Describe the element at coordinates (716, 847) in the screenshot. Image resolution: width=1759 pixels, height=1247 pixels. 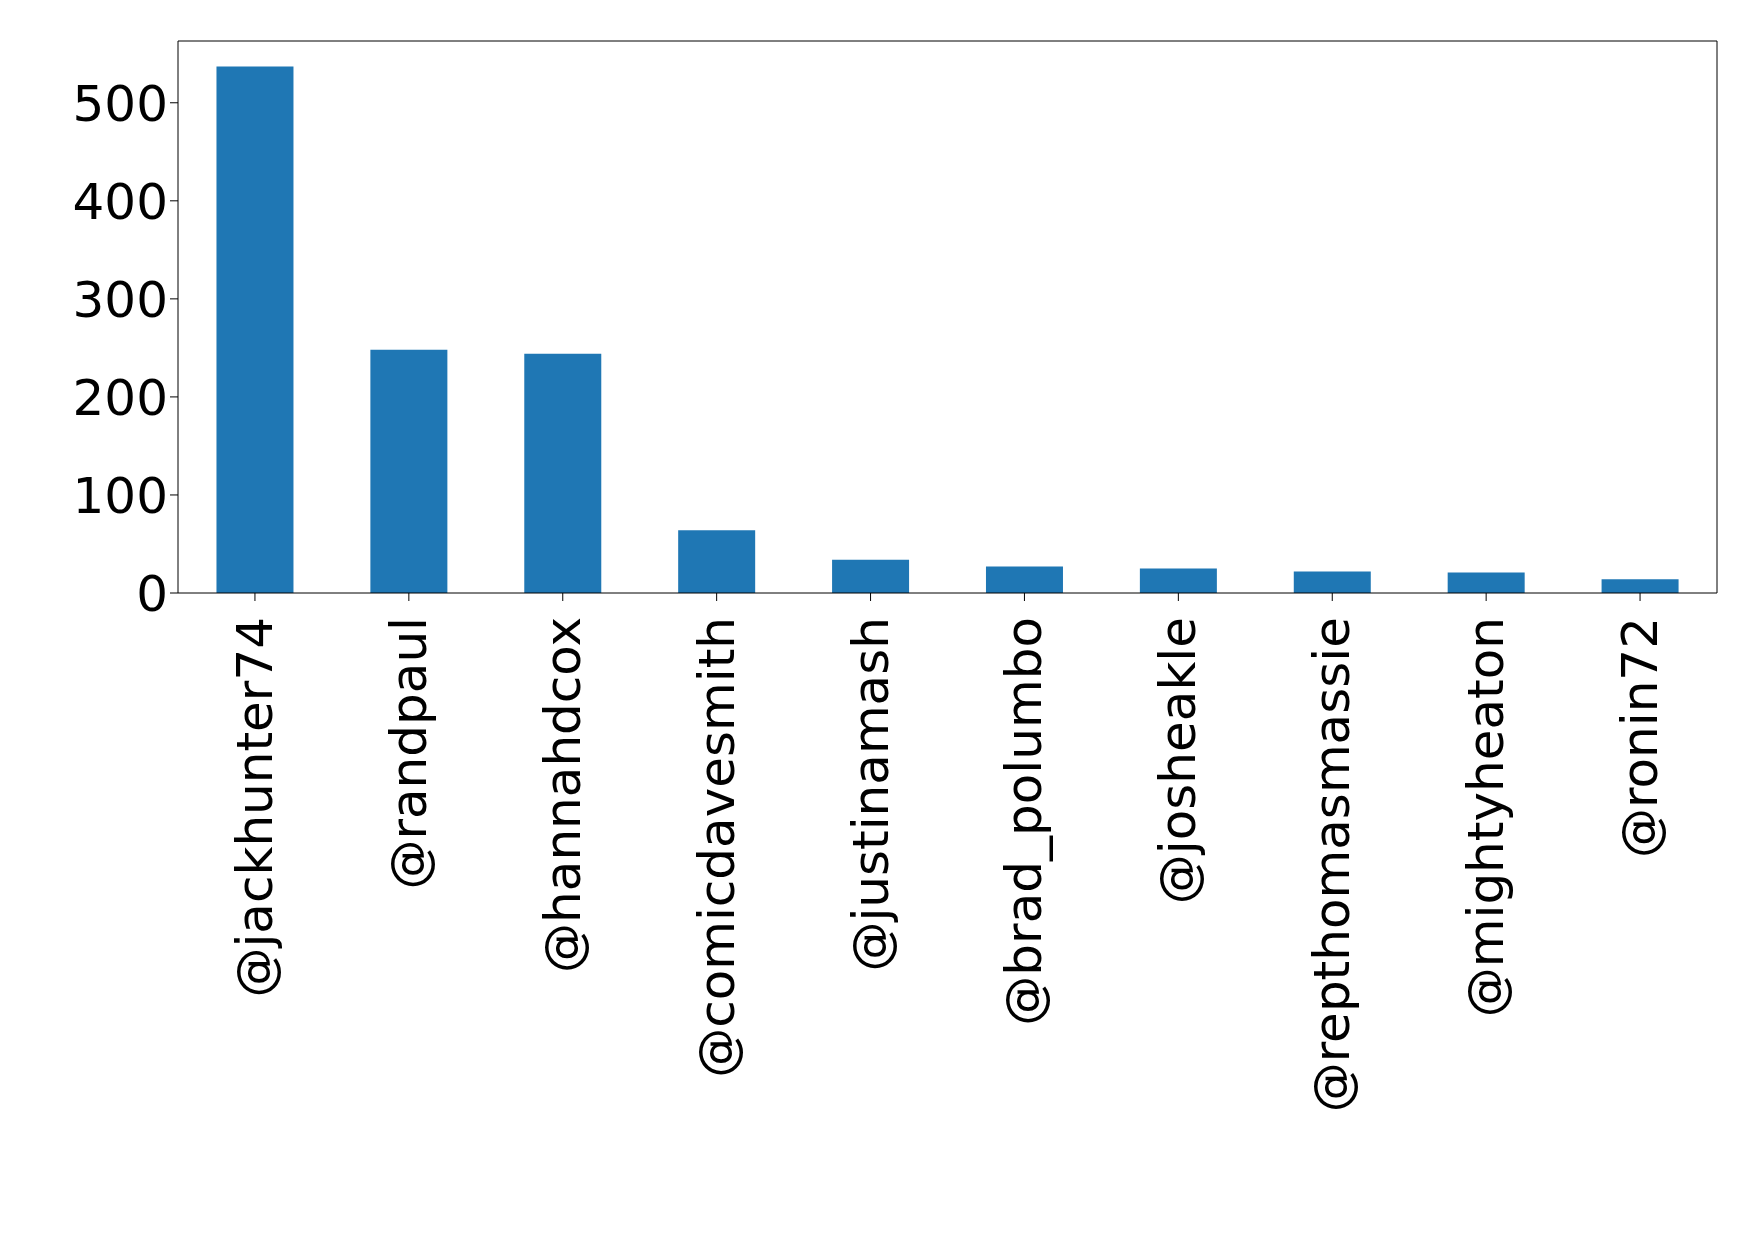
I see `x-tick-label: @comicdavesmith` at that location.